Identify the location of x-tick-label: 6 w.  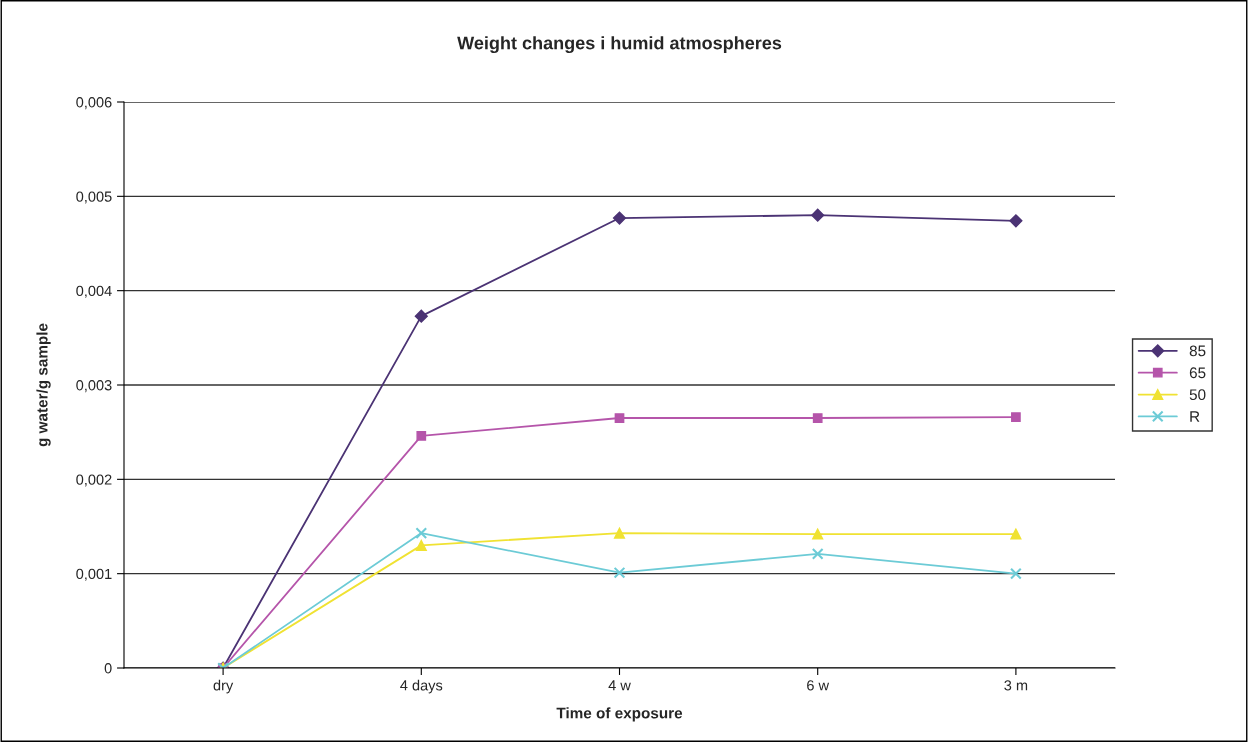
(818, 685).